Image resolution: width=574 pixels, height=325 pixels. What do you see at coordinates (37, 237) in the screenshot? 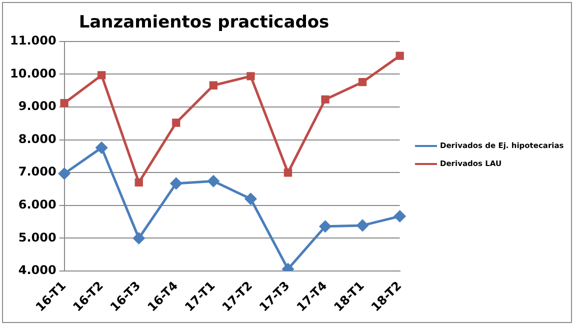
I see `y-tick-label: 5.000` at bounding box center [37, 237].